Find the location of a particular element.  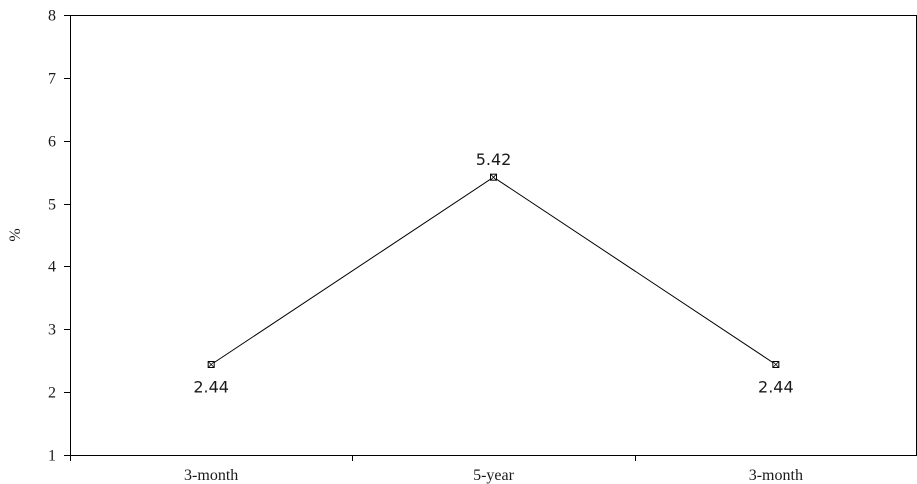

y-tick-label: 2 is located at coordinates (52, 393).